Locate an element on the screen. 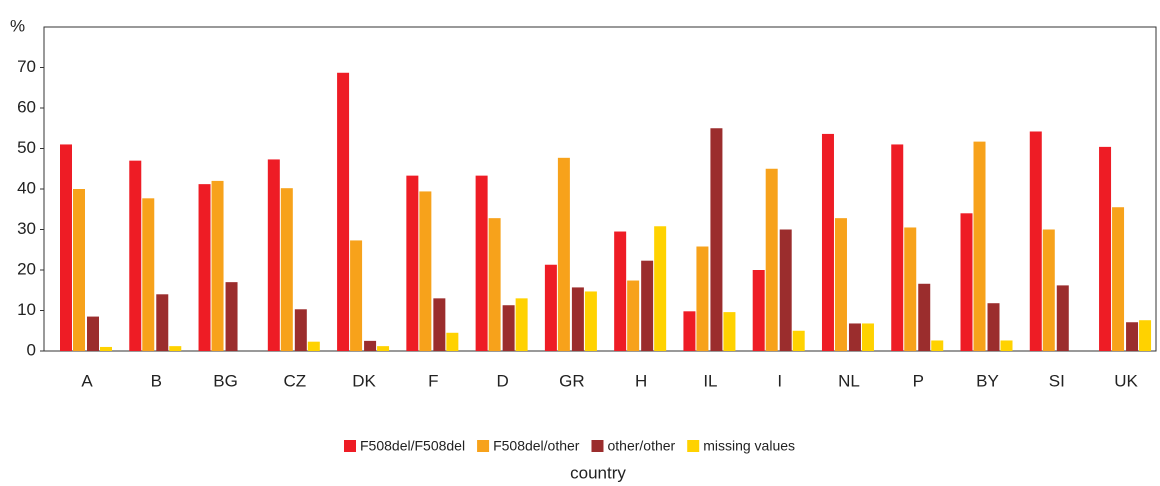  y-axis-label: % is located at coordinates (17, 25).